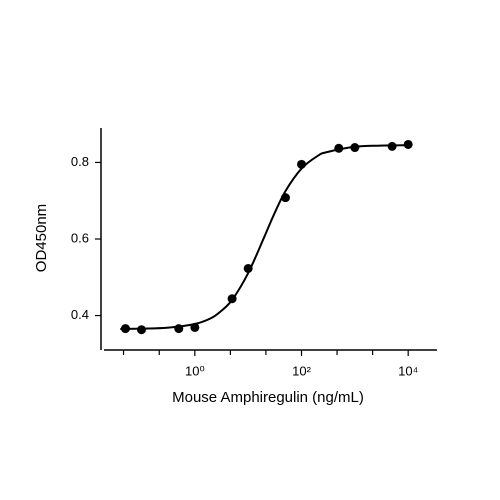 The height and width of the screenshot is (500, 500). What do you see at coordinates (80, 161) in the screenshot?
I see `y-tick-label: 0.8` at bounding box center [80, 161].